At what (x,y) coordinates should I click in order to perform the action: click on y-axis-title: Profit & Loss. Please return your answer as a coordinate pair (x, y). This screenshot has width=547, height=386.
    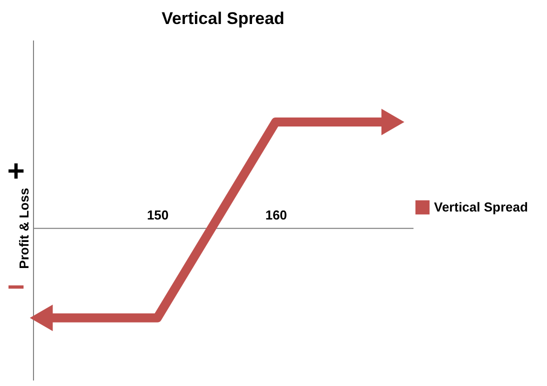
    Looking at the image, I should click on (24, 228).